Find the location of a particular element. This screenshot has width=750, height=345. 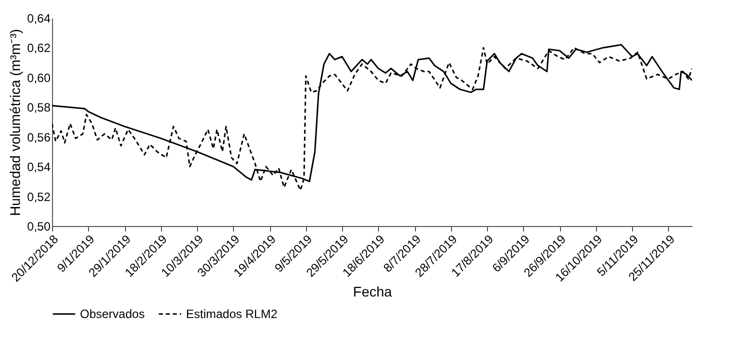

legend-label: Estimados RLM2 is located at coordinates (232, 314).